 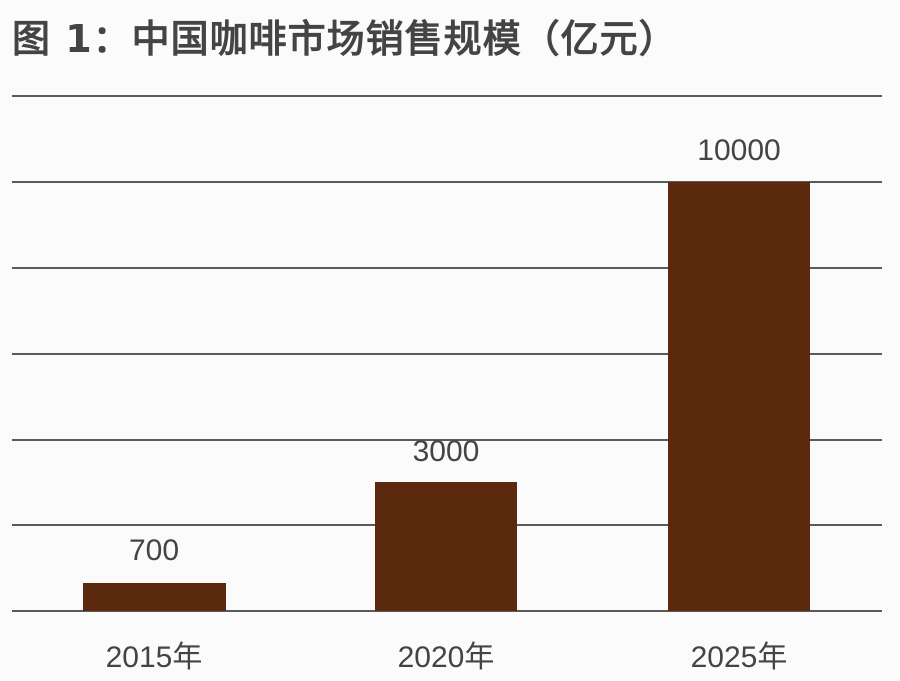 What do you see at coordinates (345, 39) in the screenshot?
I see `chart-title: 图 1：中国咖啡市场销售规模（亿元）` at bounding box center [345, 39].